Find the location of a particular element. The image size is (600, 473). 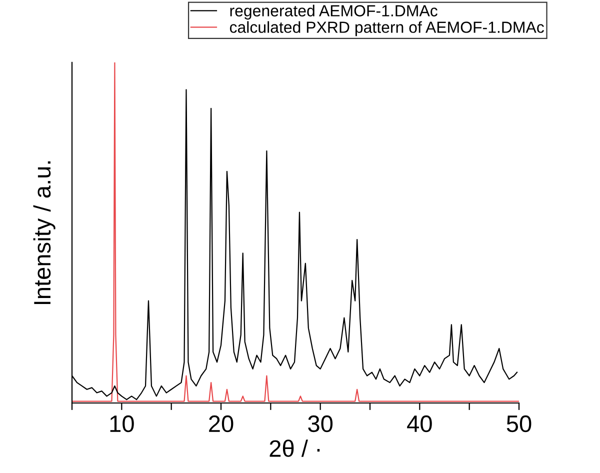

legend-label: calculated PXRD pattern of AEMOF-1.DMAc is located at coordinates (387, 28).